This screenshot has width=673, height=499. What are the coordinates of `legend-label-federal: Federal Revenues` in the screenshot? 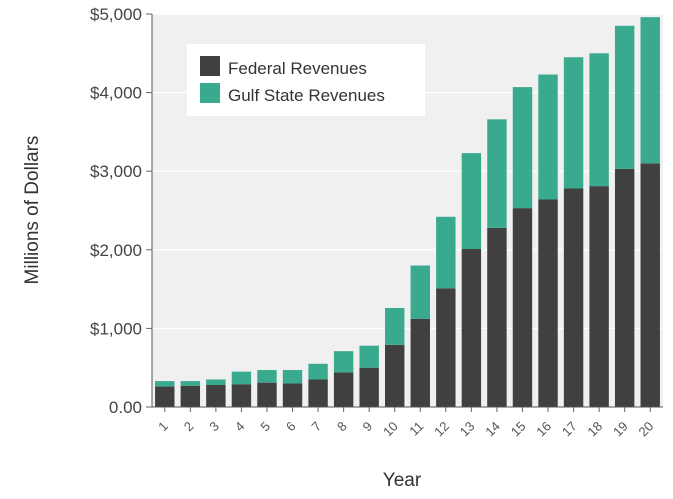 It's located at (297, 68).